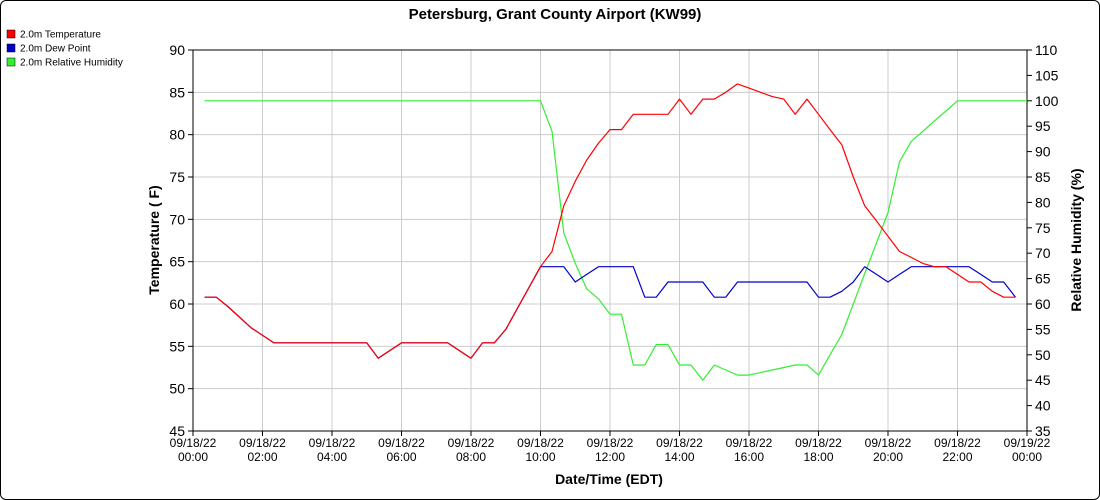 The height and width of the screenshot is (500, 1100). What do you see at coordinates (1043, 355) in the screenshot?
I see `y2-tick-label: 50` at bounding box center [1043, 355].